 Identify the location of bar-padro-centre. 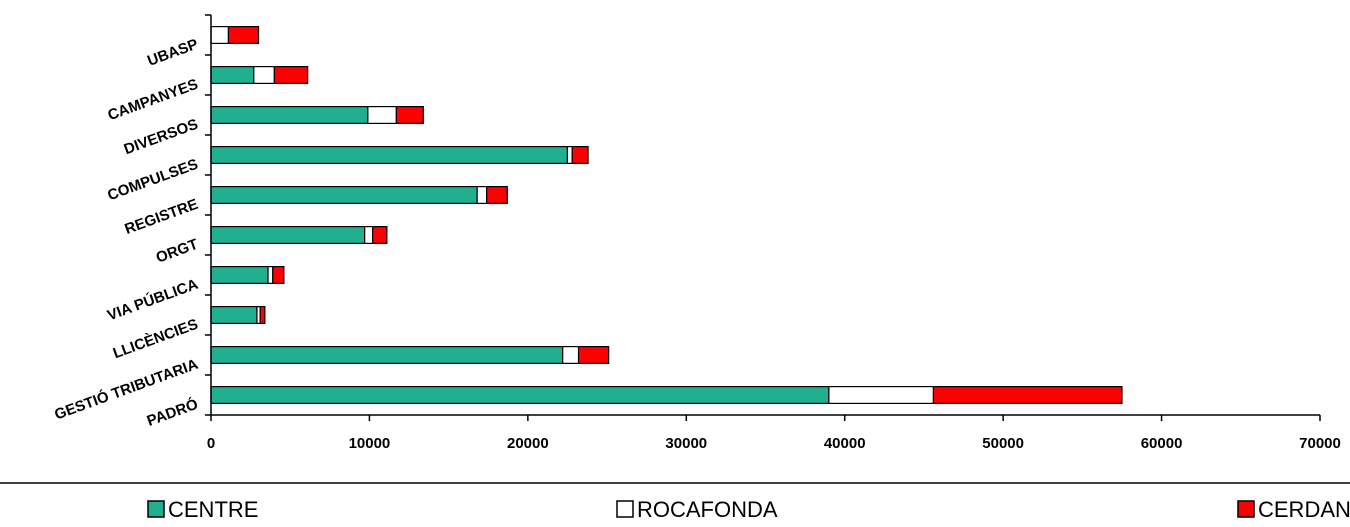
(520, 395).